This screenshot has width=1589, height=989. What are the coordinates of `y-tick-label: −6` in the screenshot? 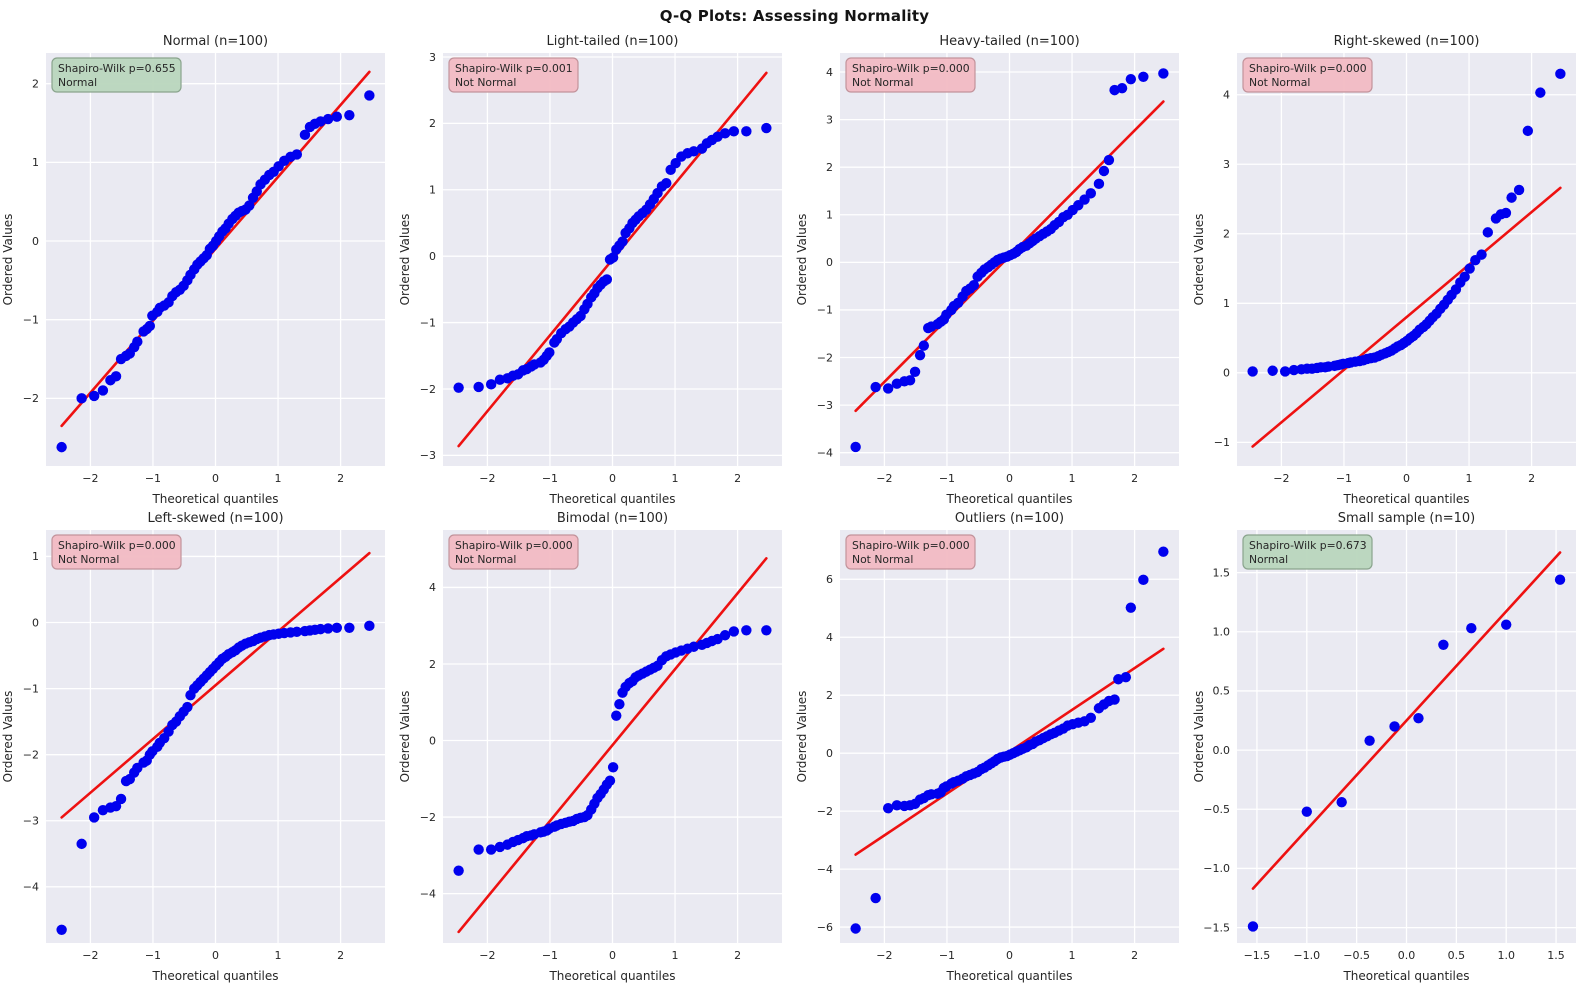 It's located at (825, 927).